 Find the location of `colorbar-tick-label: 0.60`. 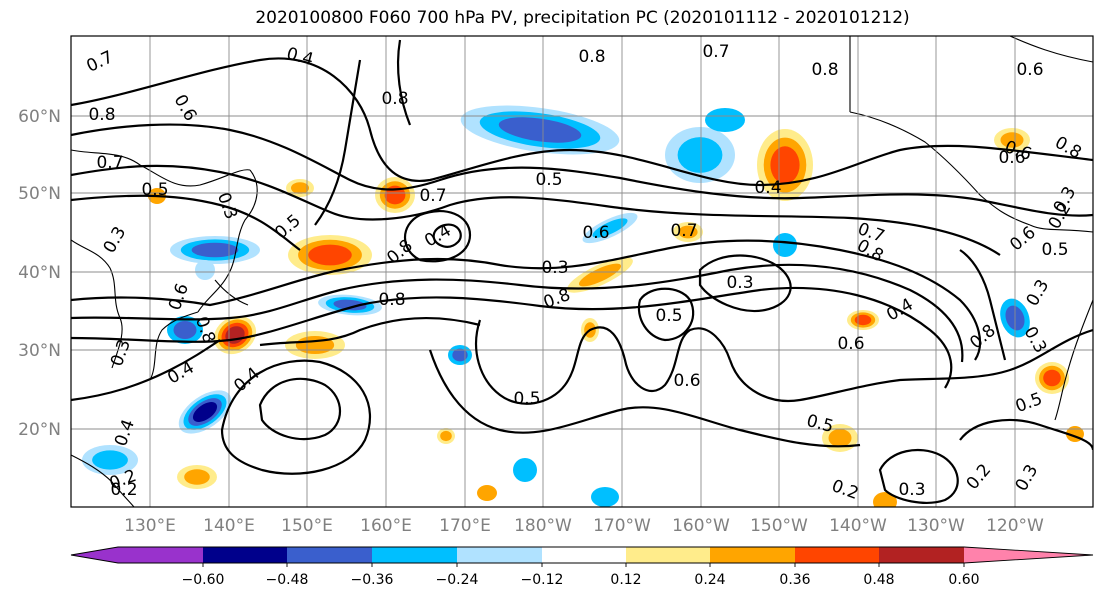

colorbar-tick-label: 0.60 is located at coordinates (963, 580).